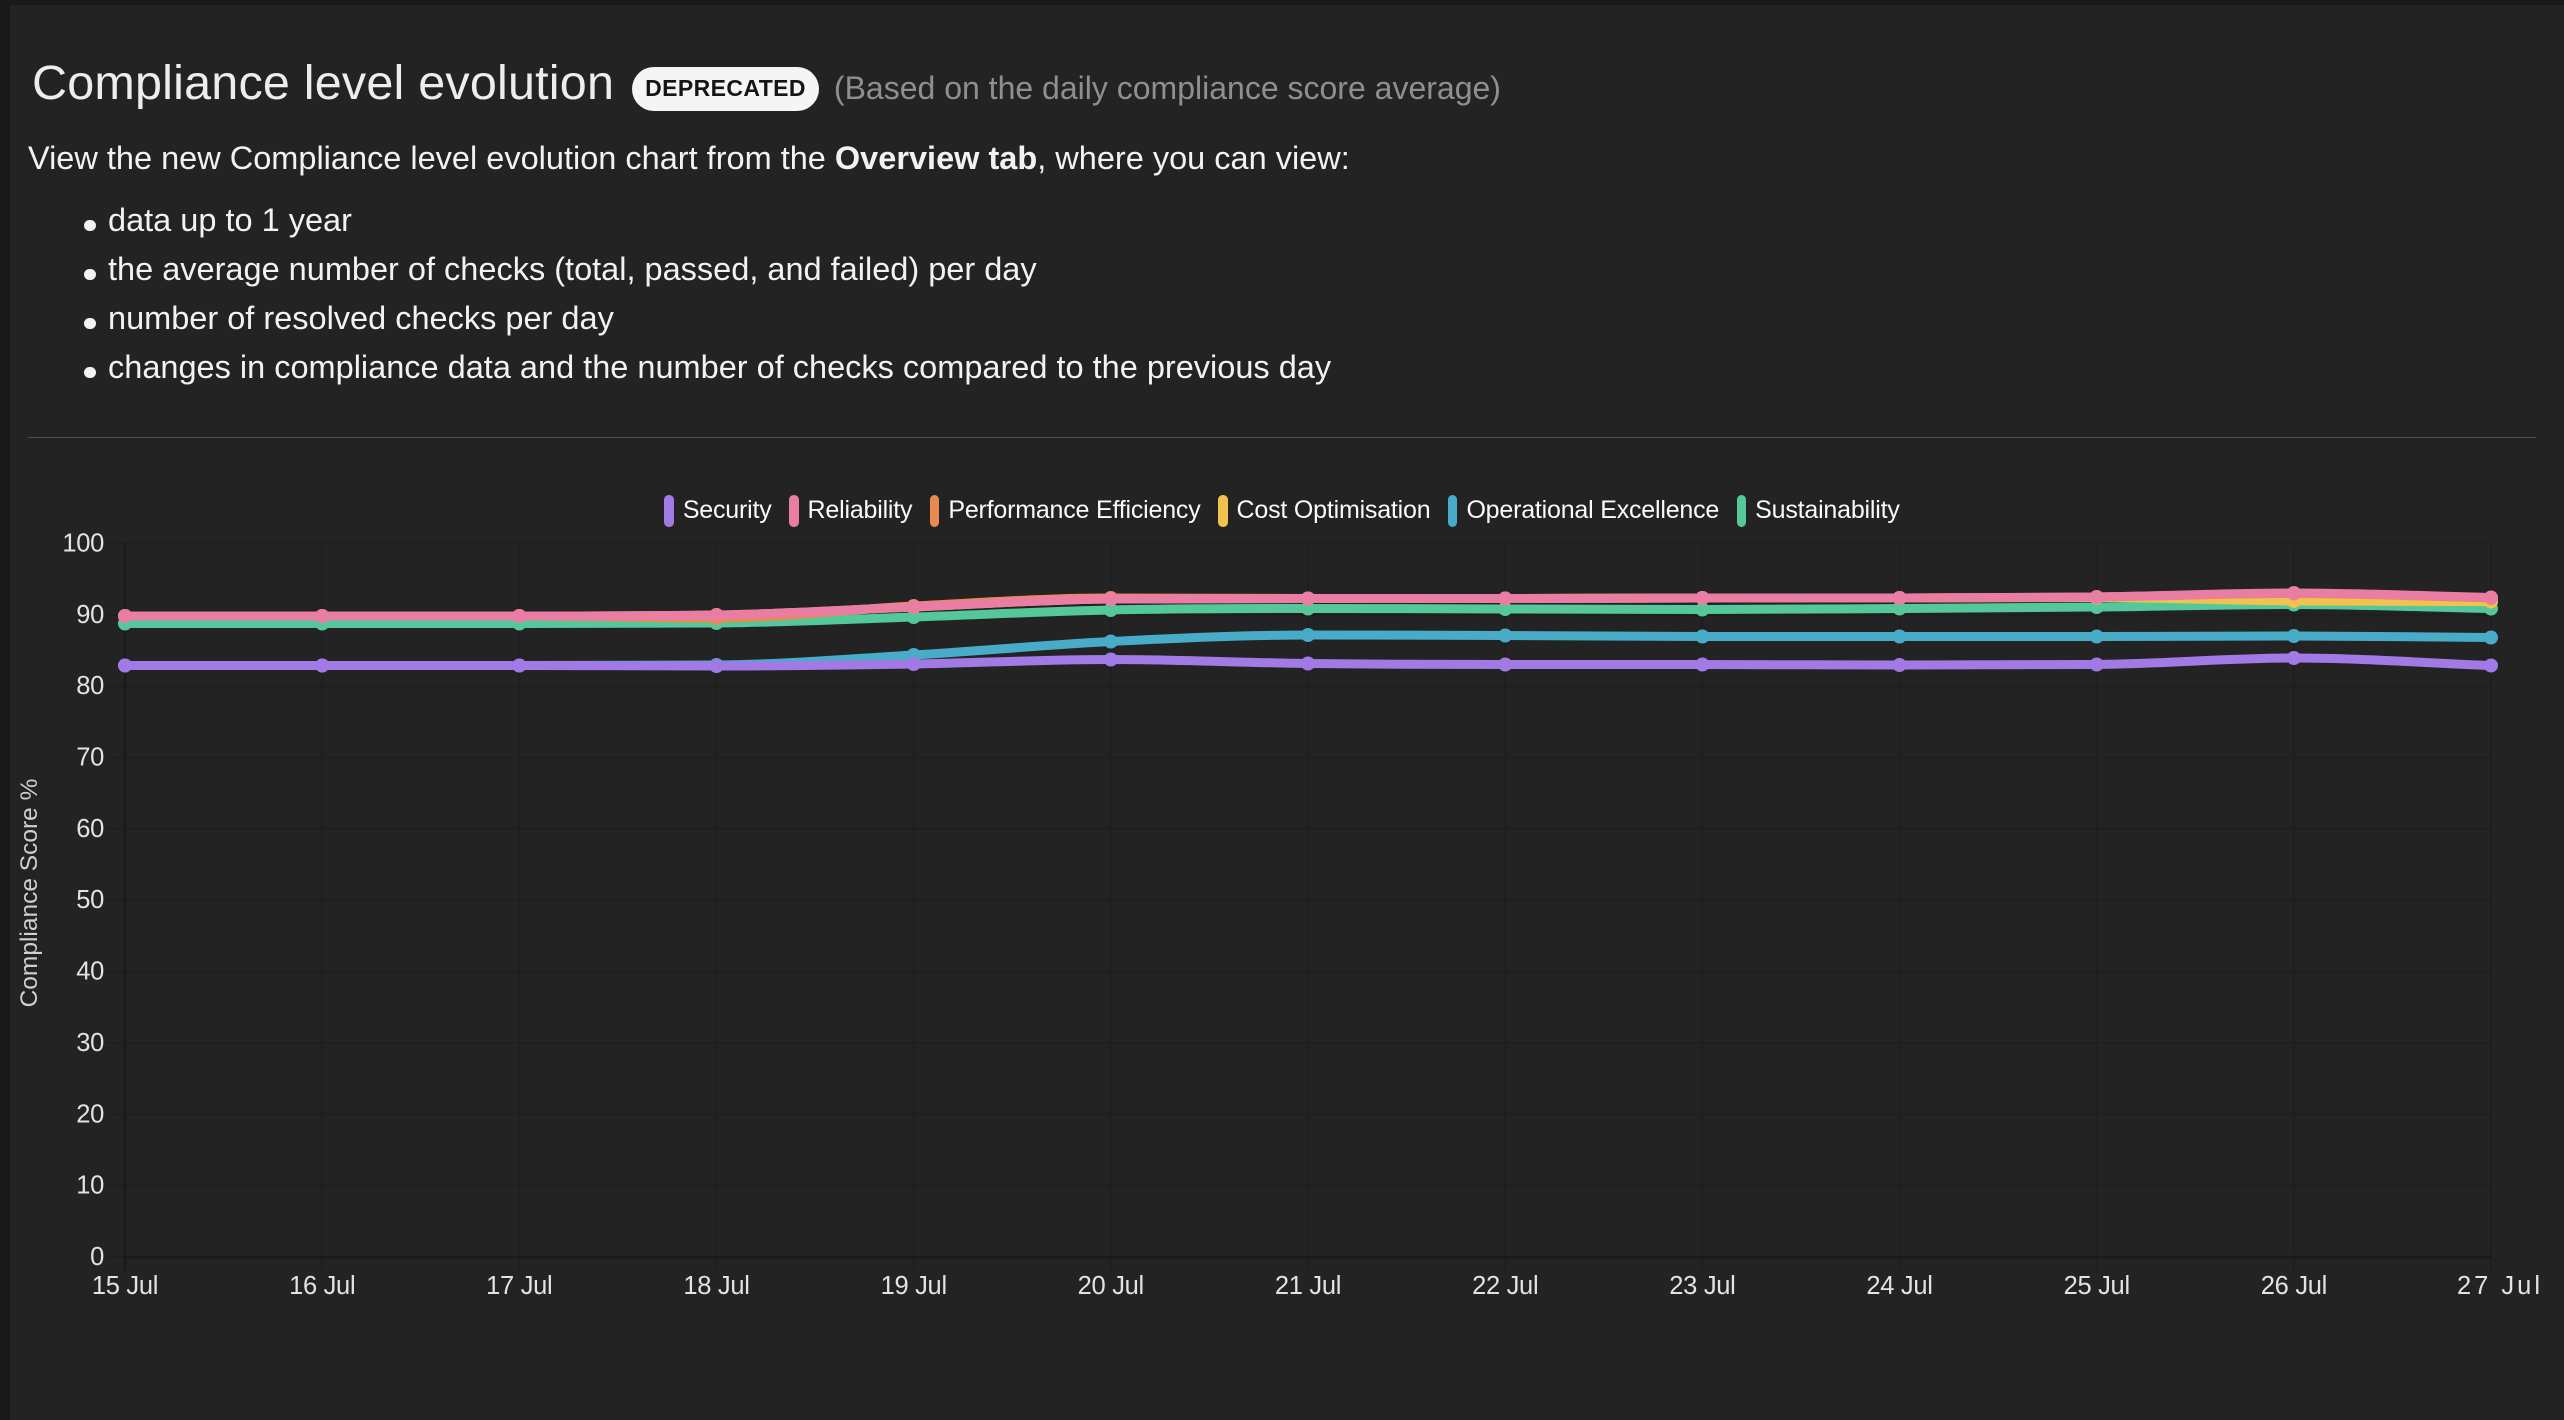 Image resolution: width=2564 pixels, height=1420 pixels. I want to click on svg-text: 20 Jul, so click(1111, 1286).